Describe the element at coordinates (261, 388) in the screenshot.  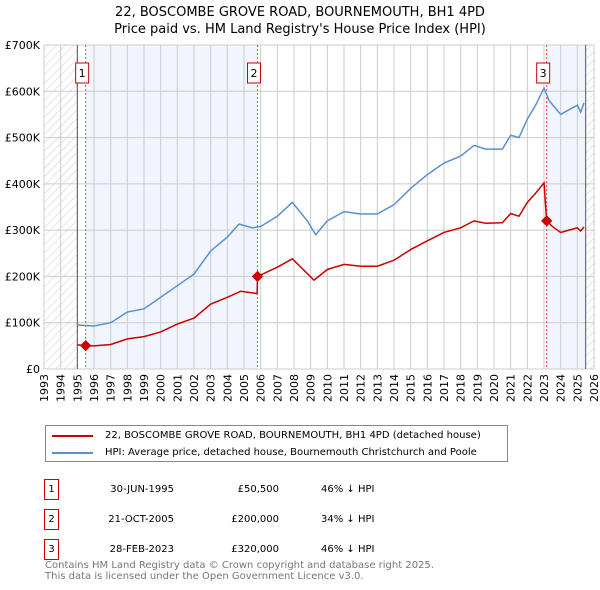
I see `x-tick-label: 2006` at that location.